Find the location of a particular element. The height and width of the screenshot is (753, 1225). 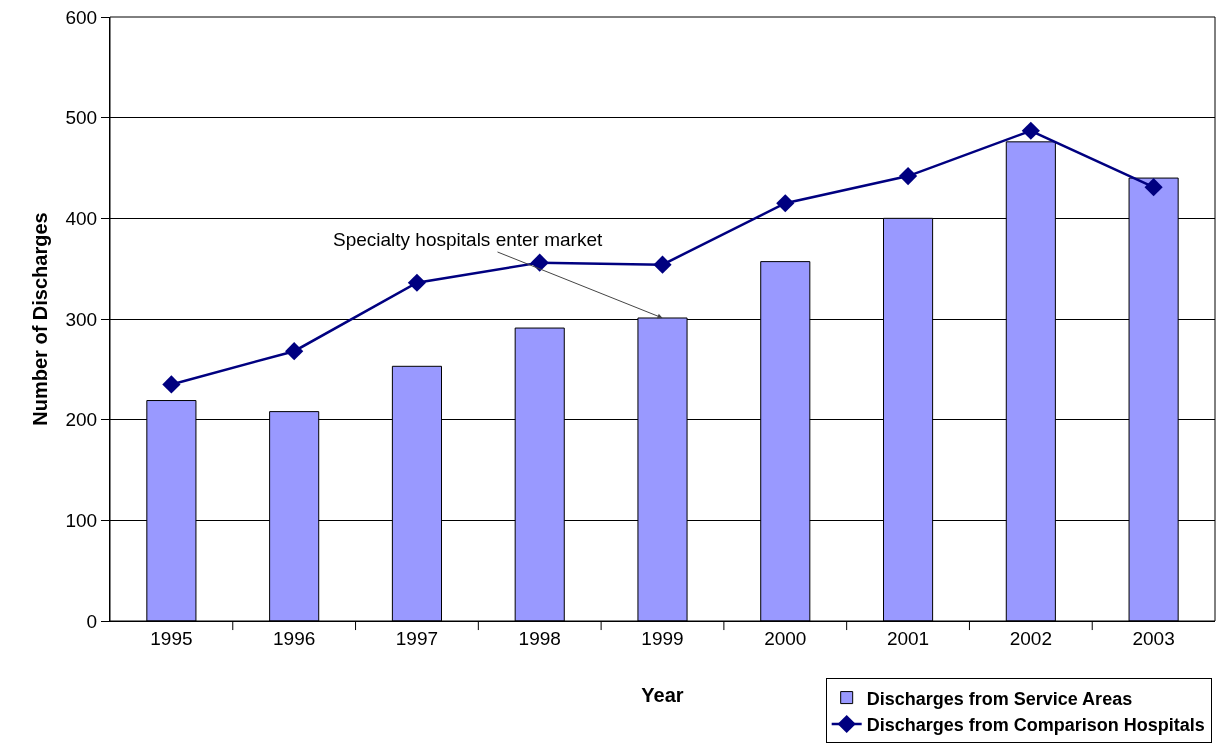

x-axis-title: Year is located at coordinates (662, 695).